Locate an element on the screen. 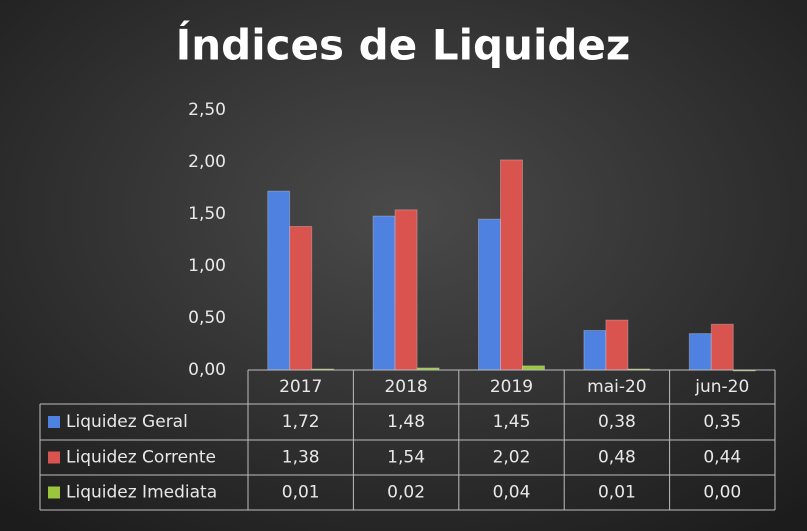 This screenshot has height=531, width=807. table-value: 0,48 is located at coordinates (617, 458).